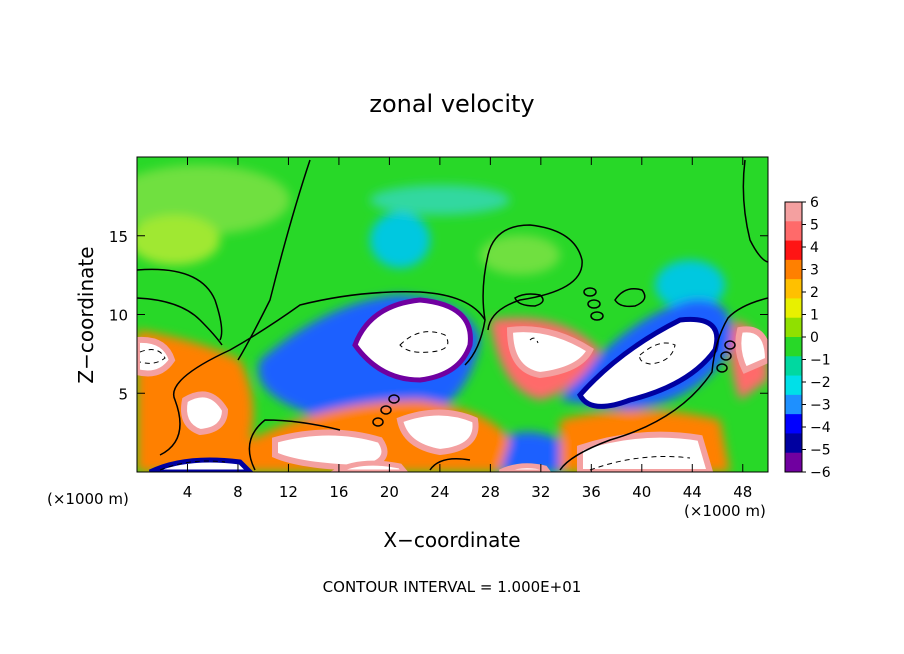 The height and width of the screenshot is (654, 904). Describe the element at coordinates (591, 492) in the screenshot. I see `x-tick-label: 36` at that location.